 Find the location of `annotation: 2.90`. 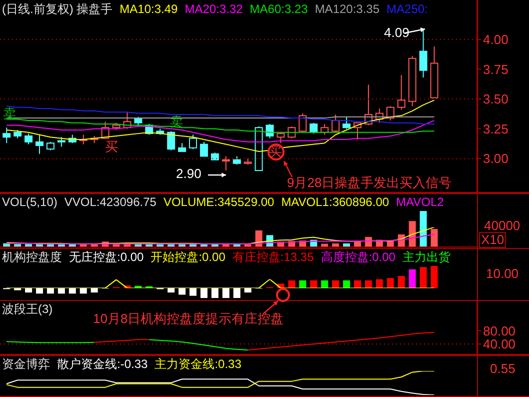

annotation: 2.90 is located at coordinates (189, 173).